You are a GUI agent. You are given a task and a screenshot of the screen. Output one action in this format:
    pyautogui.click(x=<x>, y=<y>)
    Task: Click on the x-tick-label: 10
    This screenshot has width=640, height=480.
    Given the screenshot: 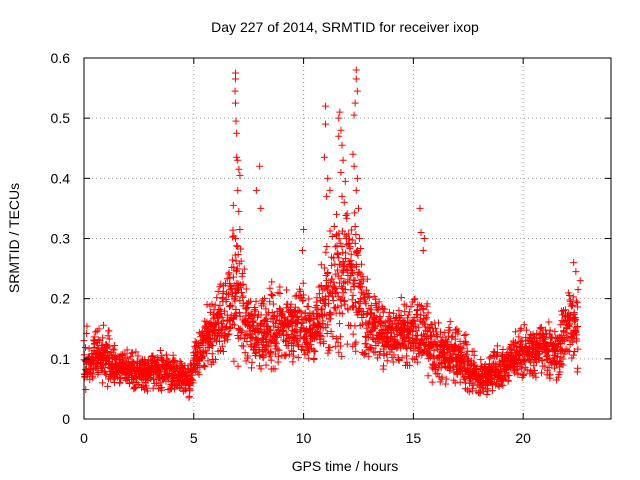 What is the action you would take?
    pyautogui.click(x=304, y=438)
    